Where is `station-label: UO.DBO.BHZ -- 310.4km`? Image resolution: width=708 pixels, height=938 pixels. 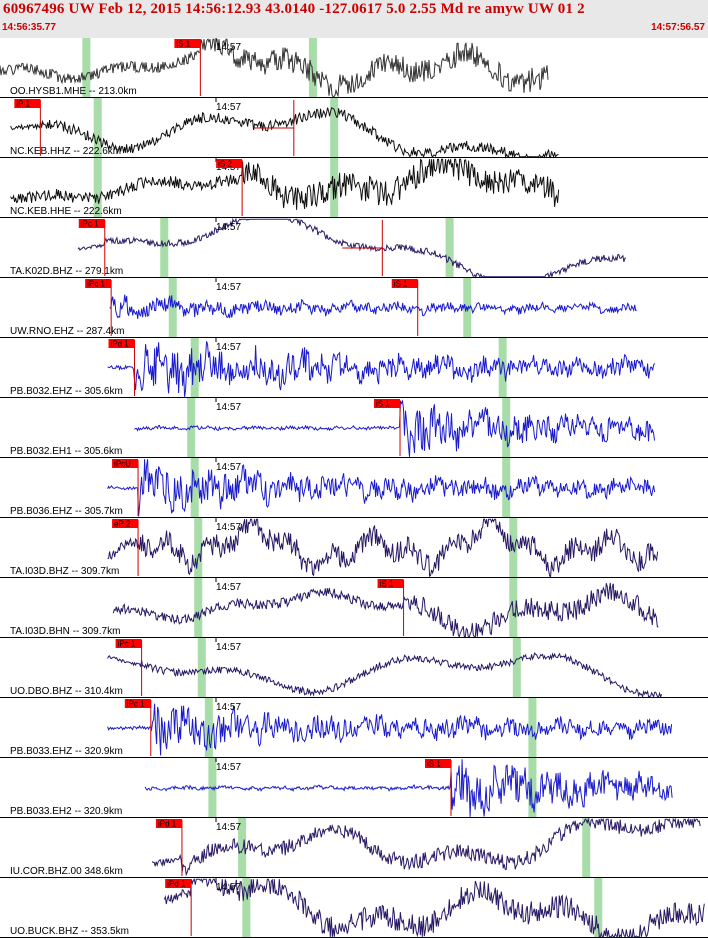
station-label: UO.DBO.BHZ -- 310.4km is located at coordinates (66, 691).